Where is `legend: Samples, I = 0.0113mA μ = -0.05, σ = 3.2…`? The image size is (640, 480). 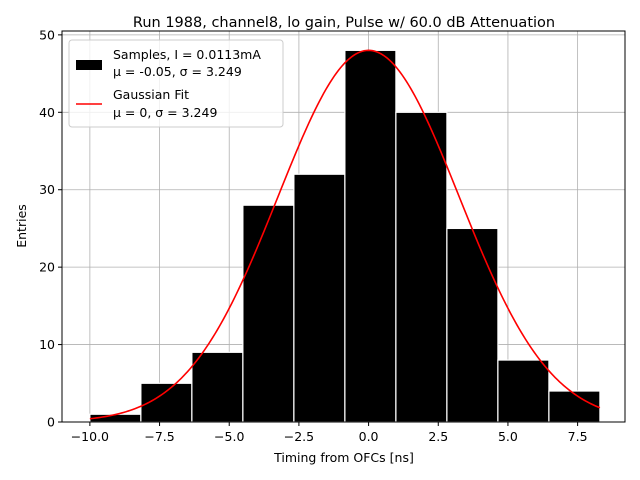
legend: Samples, I = 0.0113mA μ = -0.05, σ = 3.2… is located at coordinates (176, 83).